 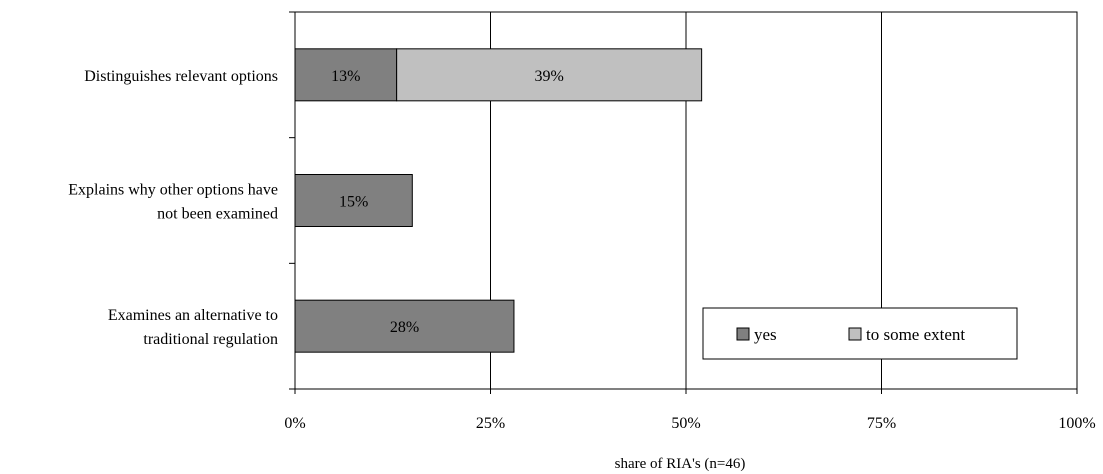 I want to click on bar-value-label: 28%, so click(x=404, y=327).